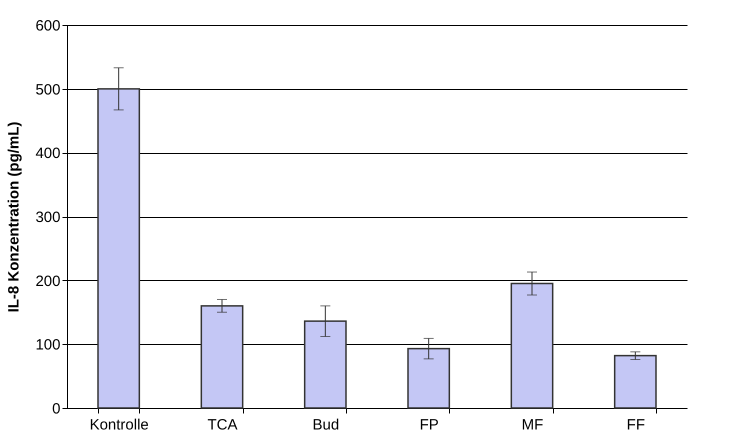 This screenshot has height=447, width=730. What do you see at coordinates (429, 425) in the screenshot?
I see `x-tick-label: FP` at bounding box center [429, 425].